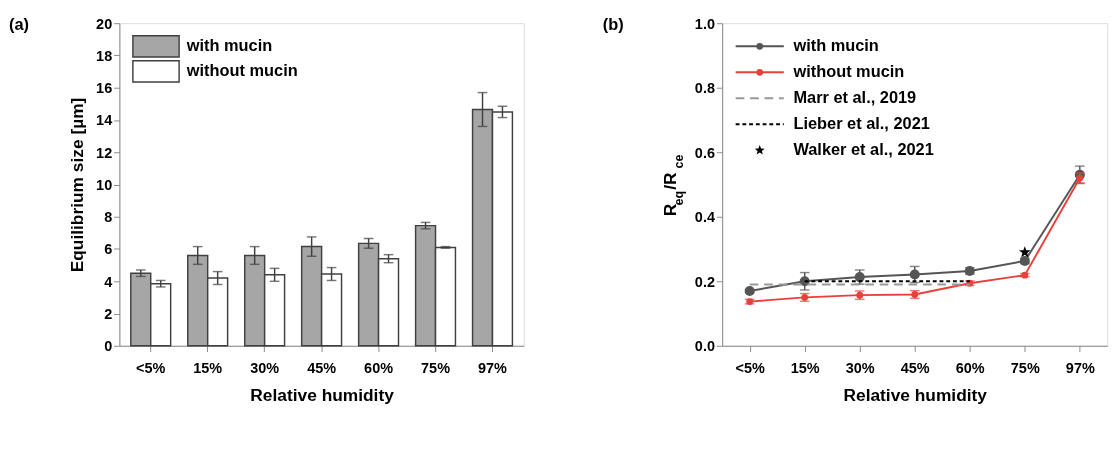 Image resolution: width=1116 pixels, height=454 pixels. What do you see at coordinates (704, 281) in the screenshot?
I see `y-tick-label: 0.2` at bounding box center [704, 281].